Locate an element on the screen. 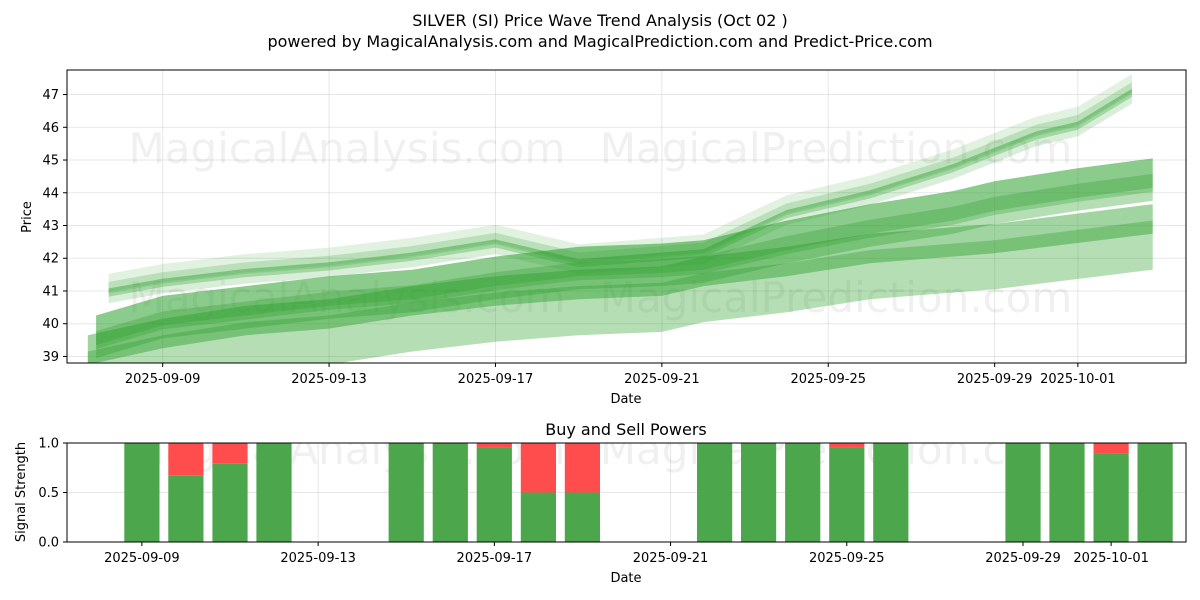 The width and height of the screenshot is (1200, 600). price-x-tick-label: 2025-10-01 is located at coordinates (1078, 379).